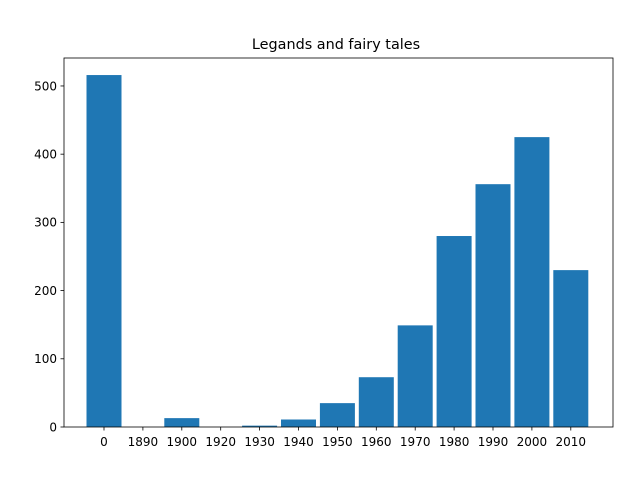 The width and height of the screenshot is (640, 480). Describe the element at coordinates (493, 305) in the screenshot. I see `bar-1990` at that location.